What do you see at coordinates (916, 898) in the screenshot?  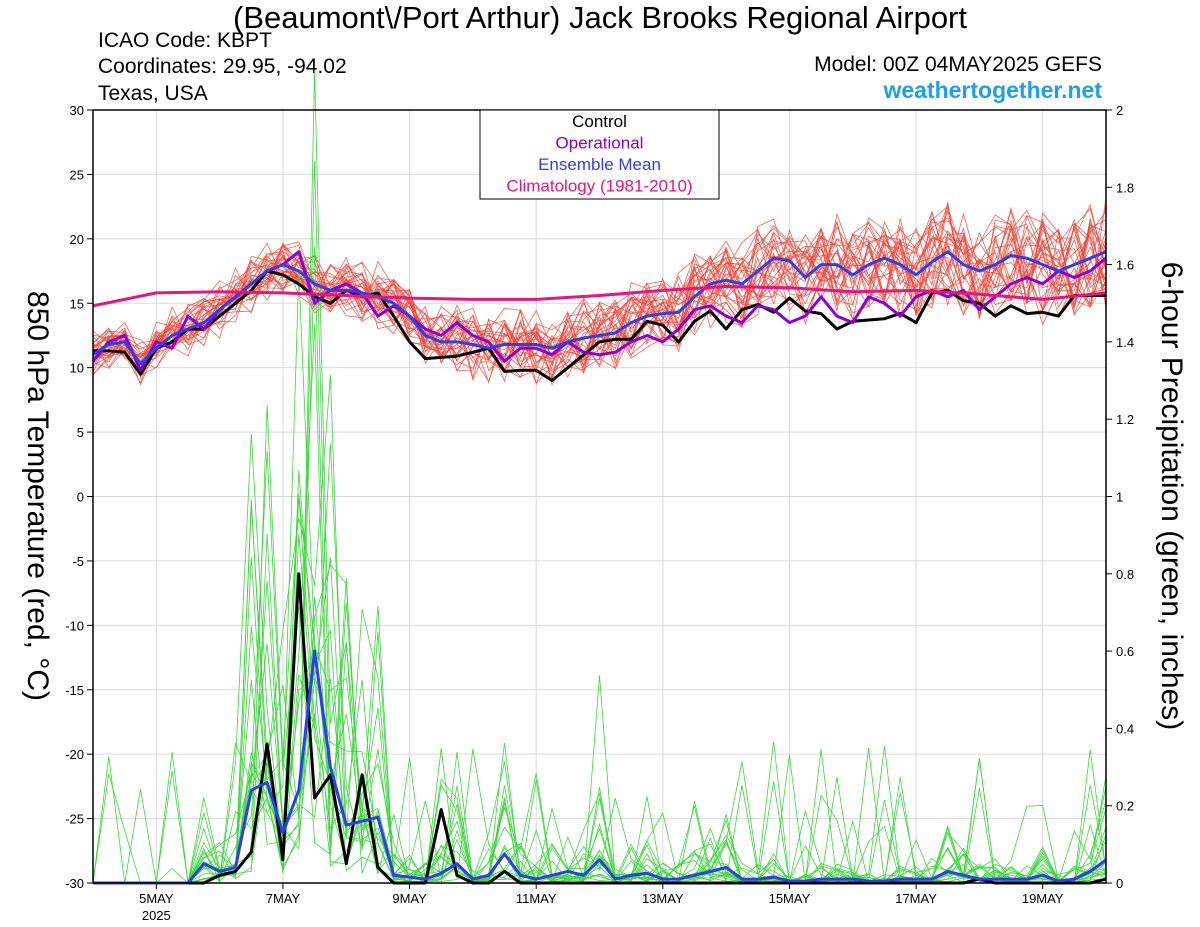 I see `x-tick-label: 17MAY` at bounding box center [916, 898].